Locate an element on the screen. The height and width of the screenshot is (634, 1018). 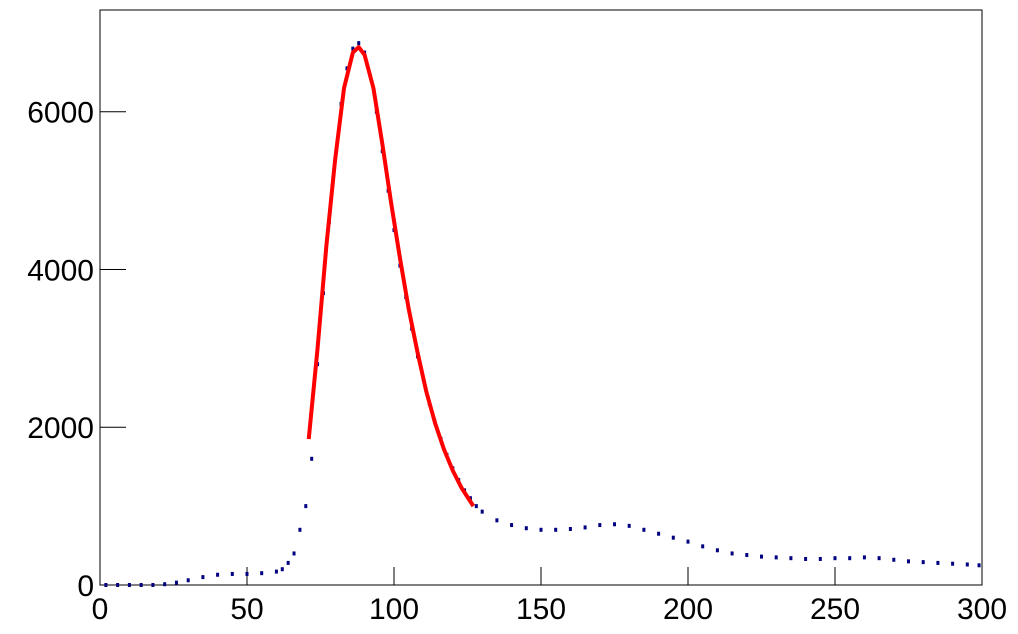
y-tick-label: 0 is located at coordinates (85, 586).